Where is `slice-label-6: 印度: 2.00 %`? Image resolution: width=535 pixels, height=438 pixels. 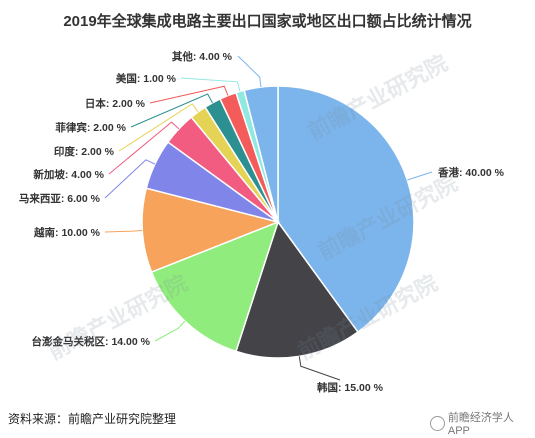
slice-label-6: 印度: 2.00 % is located at coordinates (84, 151).